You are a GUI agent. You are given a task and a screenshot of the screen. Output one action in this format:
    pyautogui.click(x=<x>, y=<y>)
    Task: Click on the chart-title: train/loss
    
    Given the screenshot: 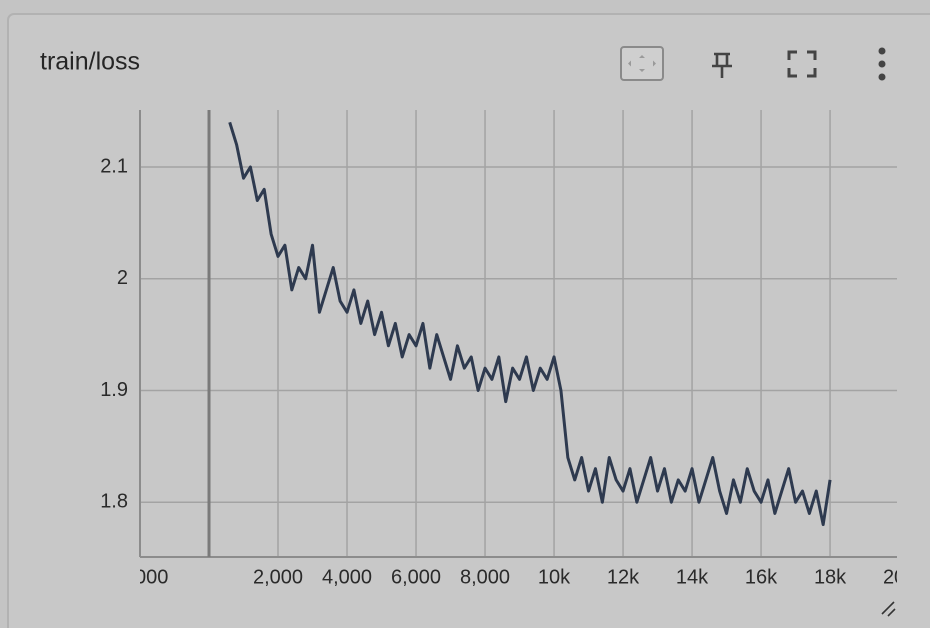 What is the action you would take?
    pyautogui.click(x=90, y=62)
    